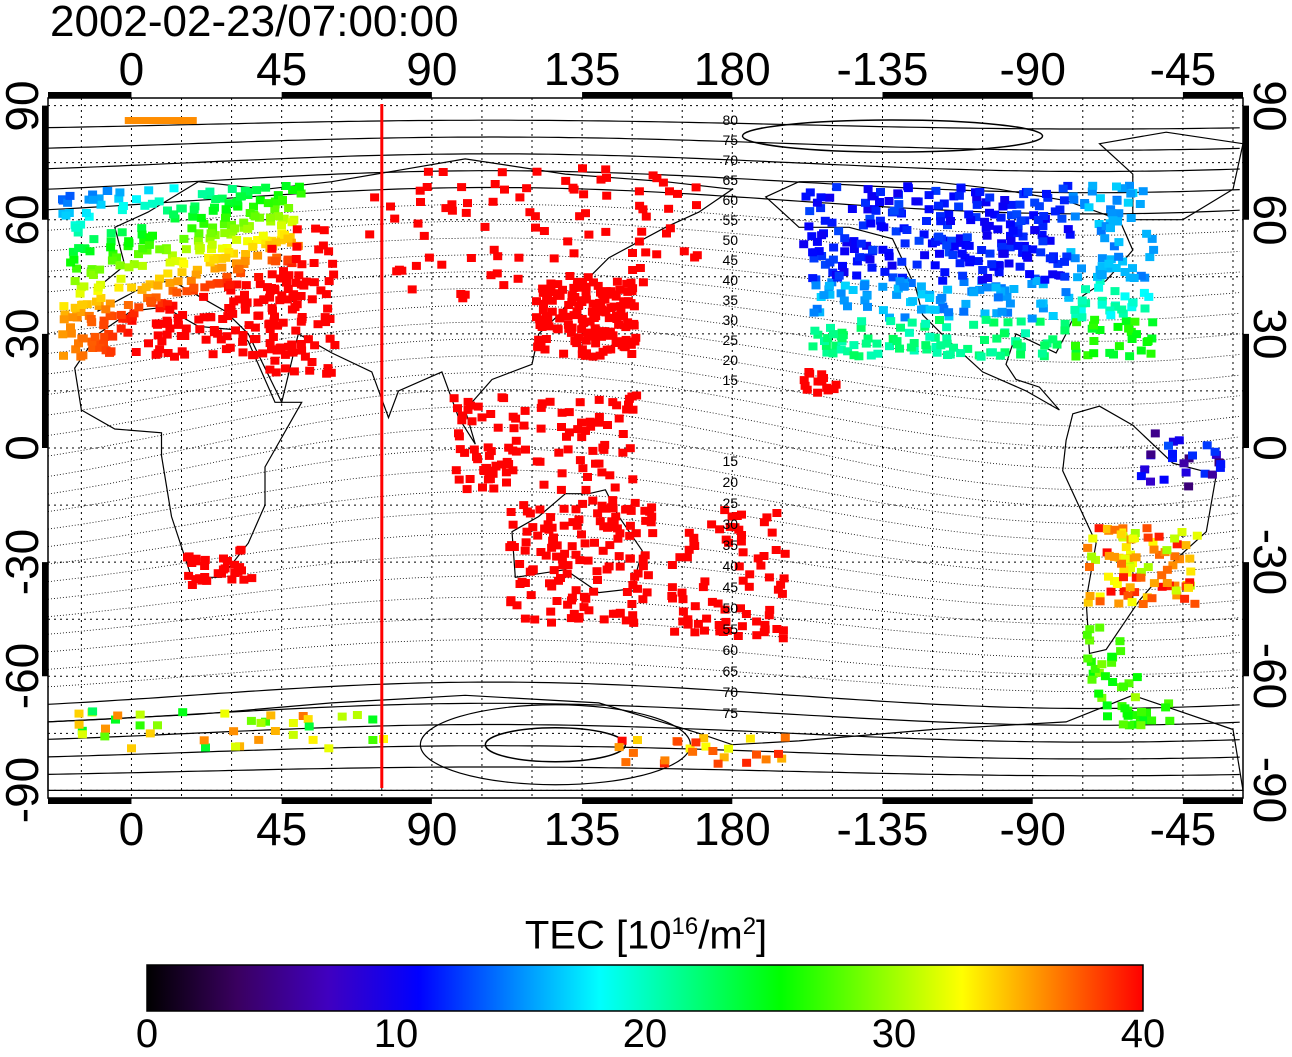 The height and width of the screenshot is (1057, 1292). What do you see at coordinates (1143, 1034) in the screenshot?
I see `colorbar-tick-label: 40` at bounding box center [1143, 1034].